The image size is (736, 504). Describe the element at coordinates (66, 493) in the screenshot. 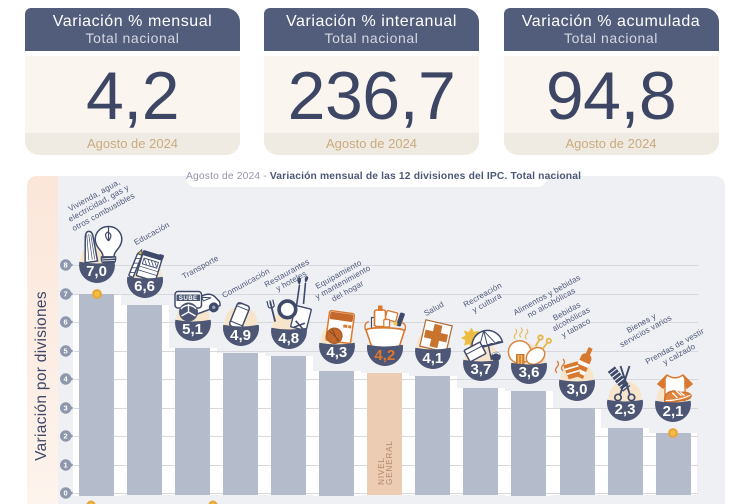

I see `svg-text: 0` at that location.